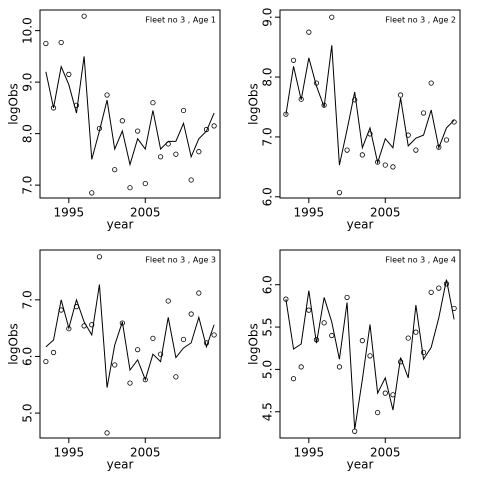  Describe the element at coordinates (180, 260) in the screenshot. I see `panel-title: Fleet no 3 , Age 3` at that location.